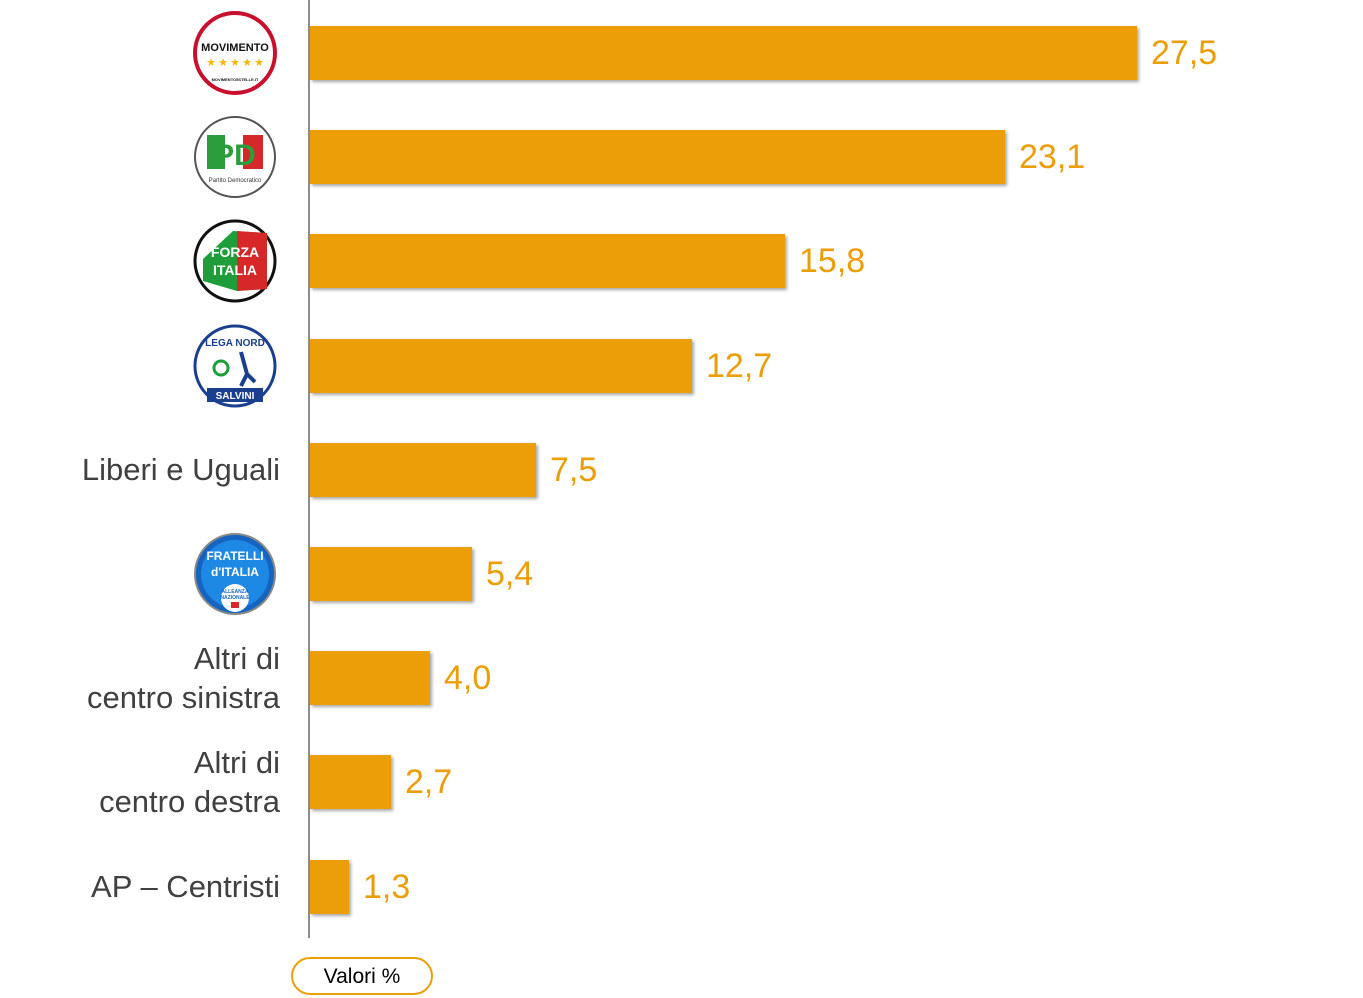 The width and height of the screenshot is (1363, 998). What do you see at coordinates (185, 886) in the screenshot?
I see `category-label: AP – Centristi` at bounding box center [185, 886].